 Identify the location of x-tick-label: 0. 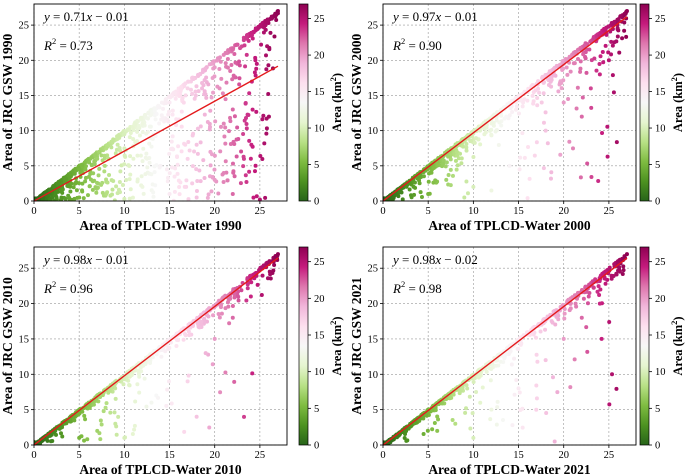
(33, 455).